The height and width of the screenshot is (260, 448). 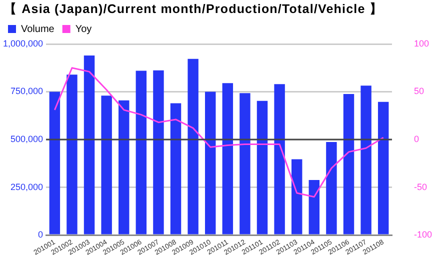 I want to click on legend-label: Yoy, so click(x=83, y=29).